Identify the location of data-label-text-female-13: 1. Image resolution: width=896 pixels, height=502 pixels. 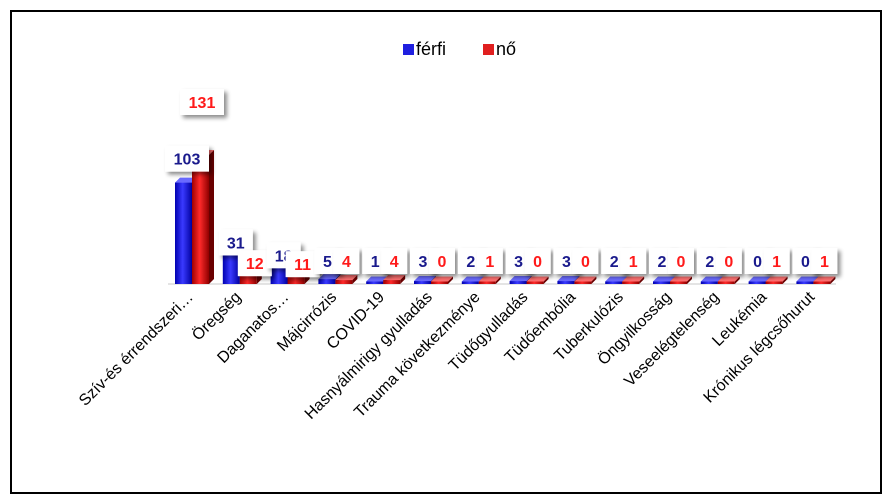
(824, 262).